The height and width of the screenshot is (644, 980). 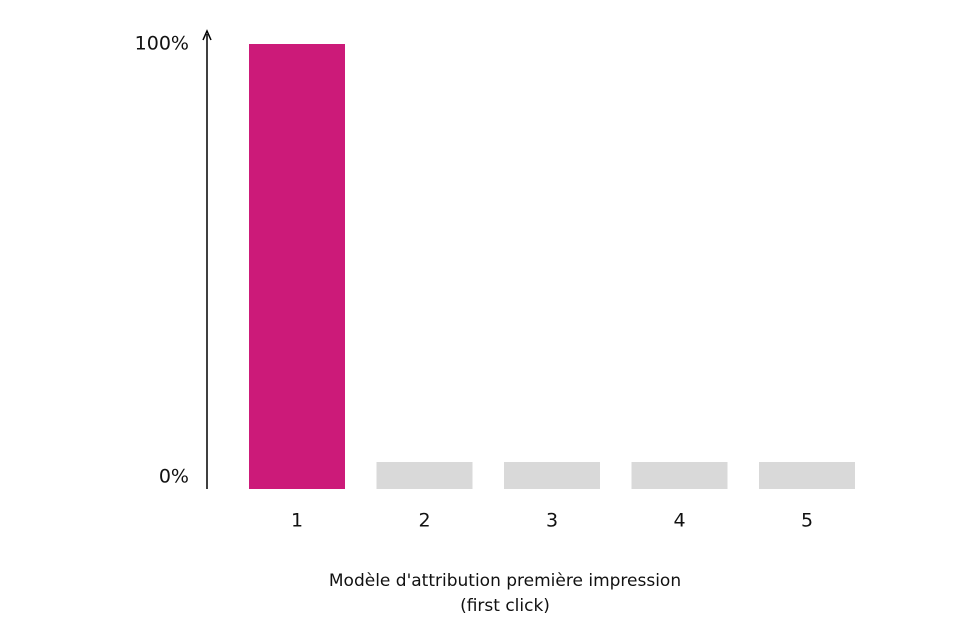 I want to click on x-axis-label: Modèle d'attribution première impression, so click(x=505, y=581).